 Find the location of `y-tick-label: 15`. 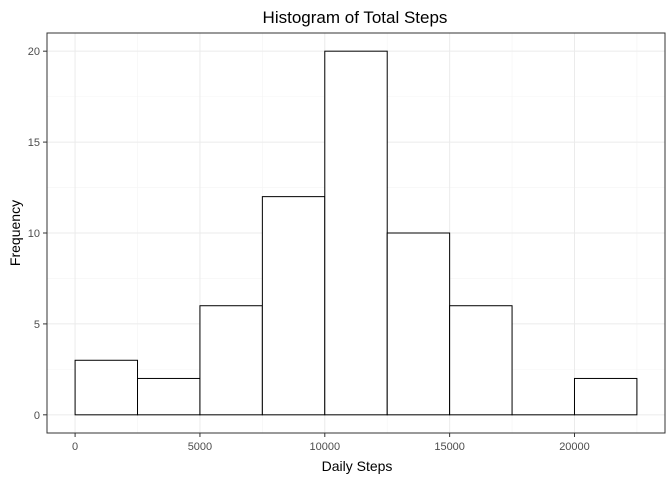

y-tick-label: 15 is located at coordinates (34, 143).